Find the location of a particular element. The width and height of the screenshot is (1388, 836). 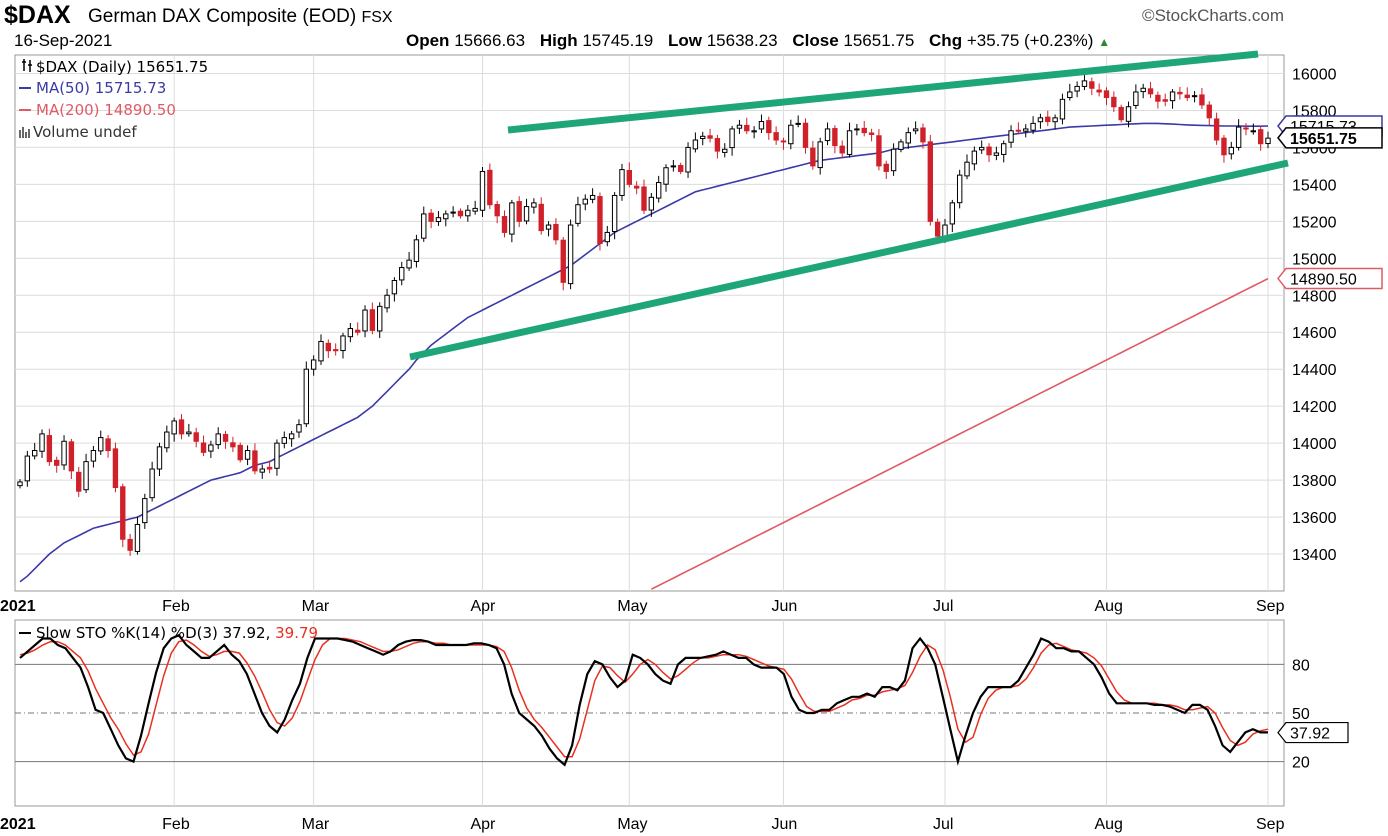

price-month-label: Feb is located at coordinates (176, 606).